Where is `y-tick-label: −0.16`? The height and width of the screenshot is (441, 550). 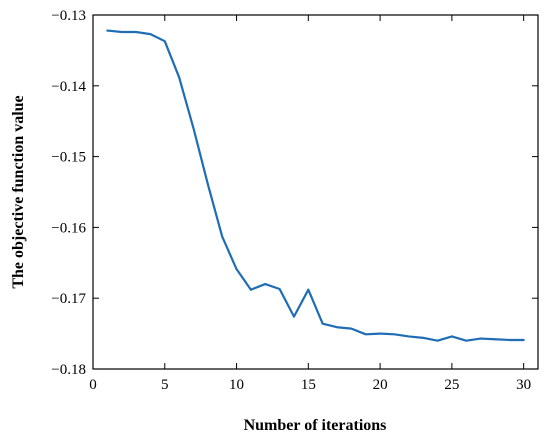
y-tick-label: −0.16 is located at coordinates (68, 228).